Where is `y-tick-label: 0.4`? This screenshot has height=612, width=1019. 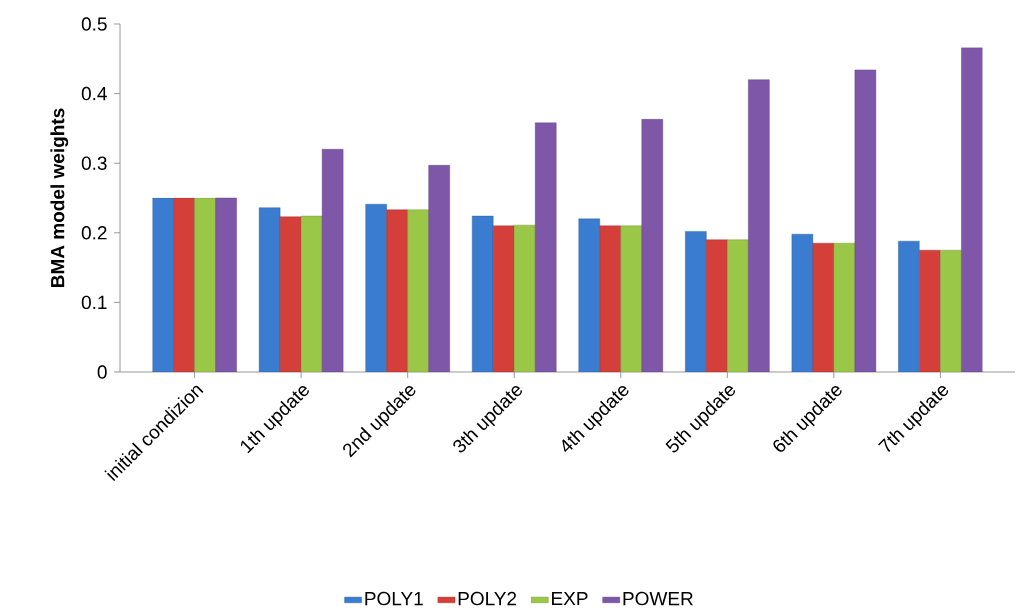 y-tick-label: 0.4 is located at coordinates (94, 93).